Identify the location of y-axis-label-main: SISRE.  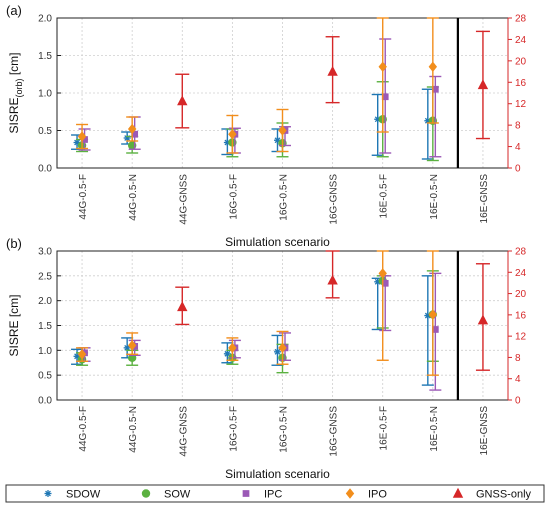
(14, 116).